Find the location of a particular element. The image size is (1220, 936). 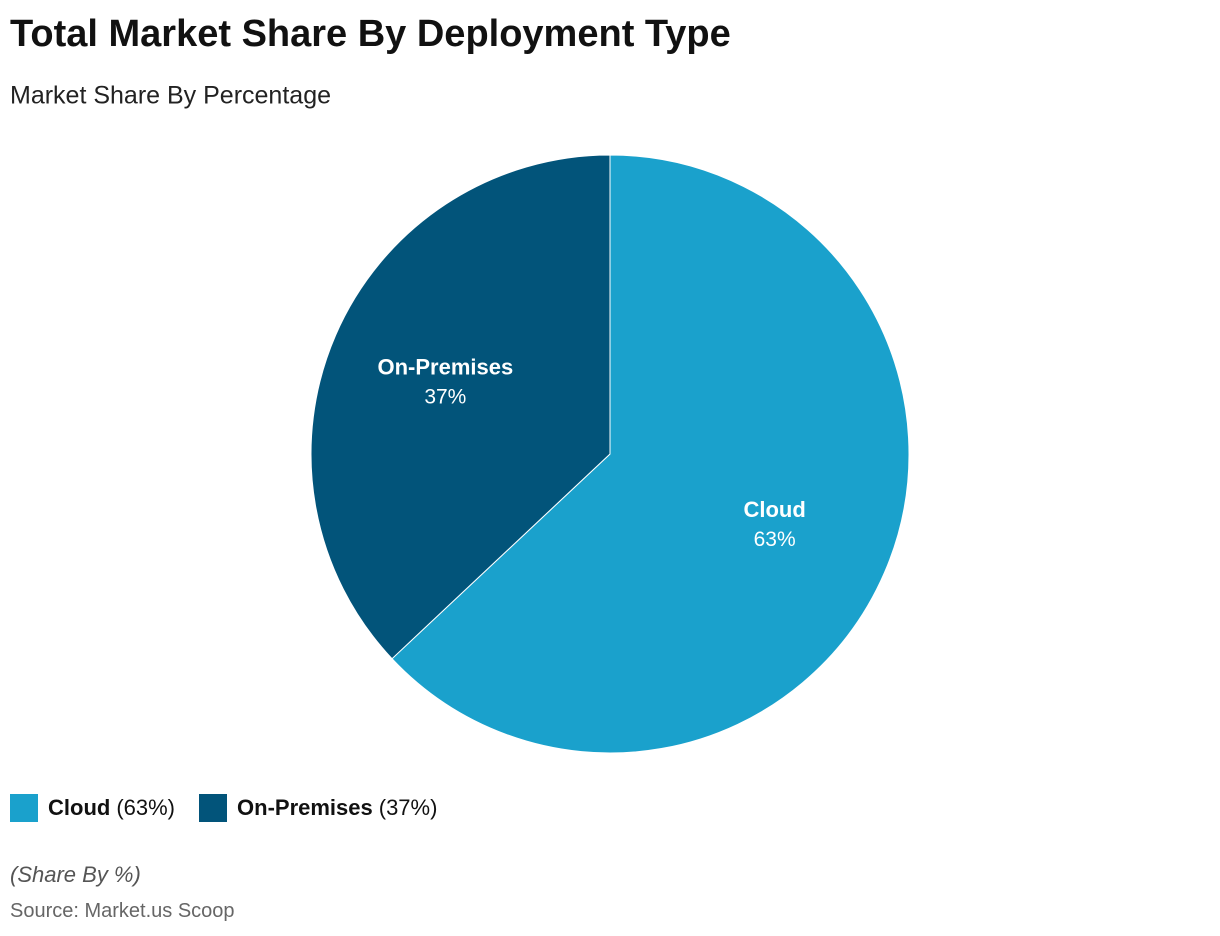

legend-item: On-Premises (37%) is located at coordinates (318, 808).